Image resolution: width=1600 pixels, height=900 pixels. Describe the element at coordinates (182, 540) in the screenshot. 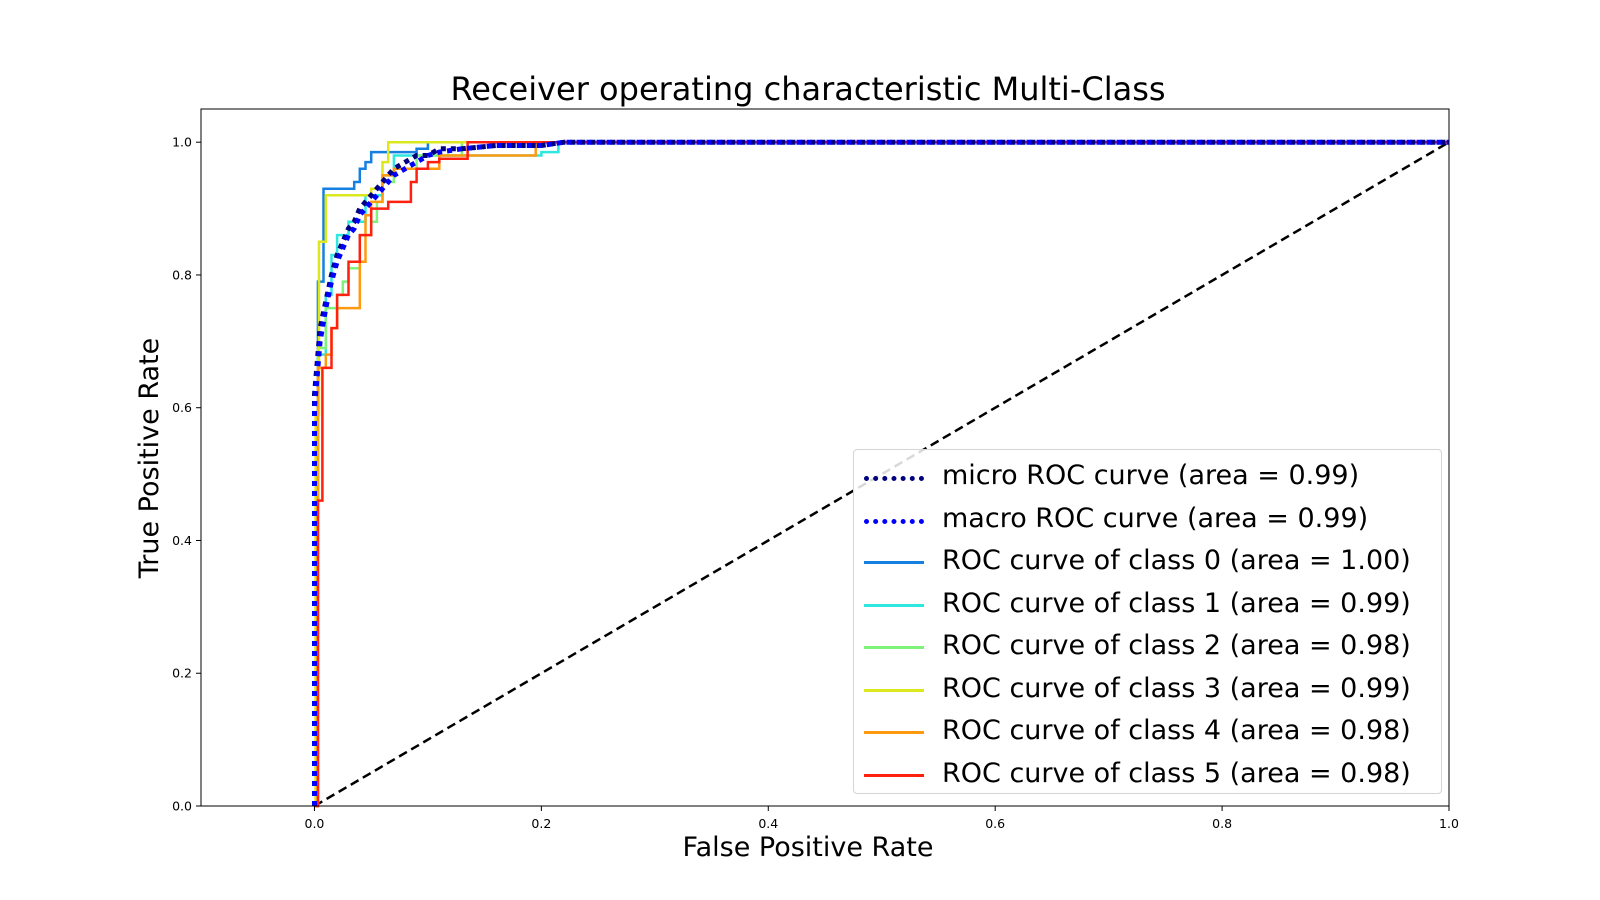

I see `y-tick-label: 0.4` at that location.